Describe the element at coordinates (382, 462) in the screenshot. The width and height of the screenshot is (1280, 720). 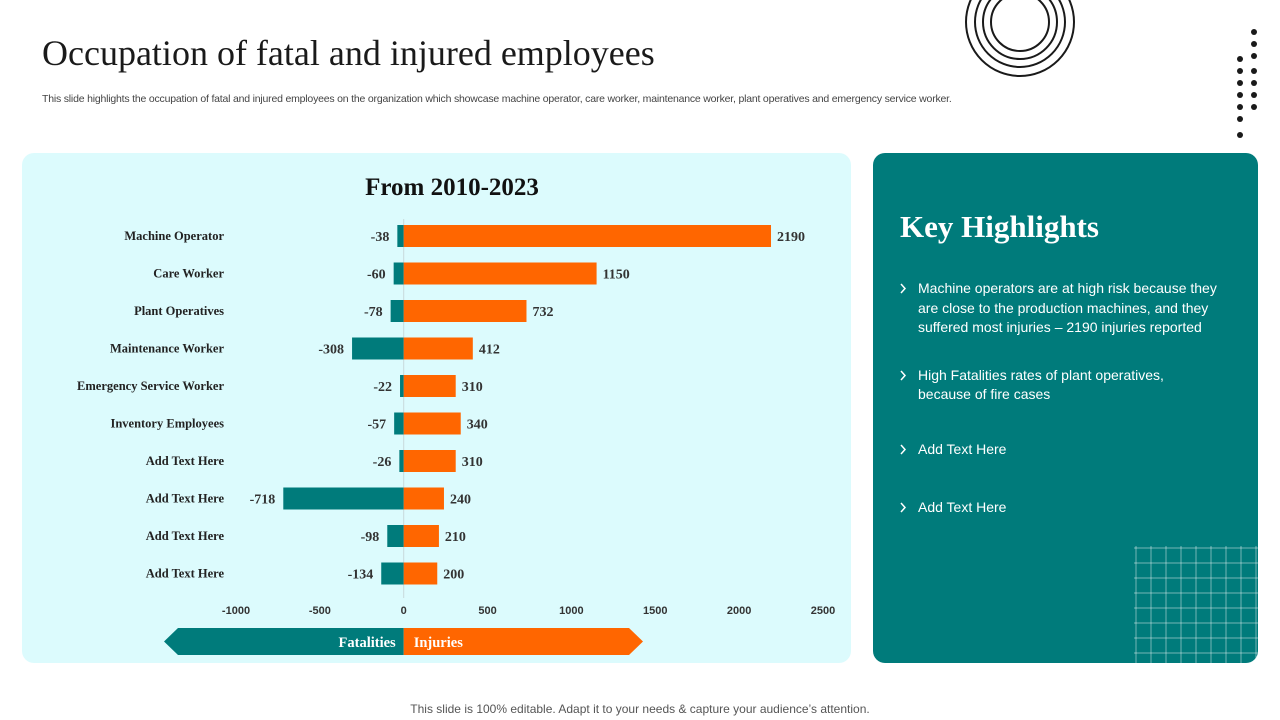
I see `fatalities-value-label: -26` at that location.